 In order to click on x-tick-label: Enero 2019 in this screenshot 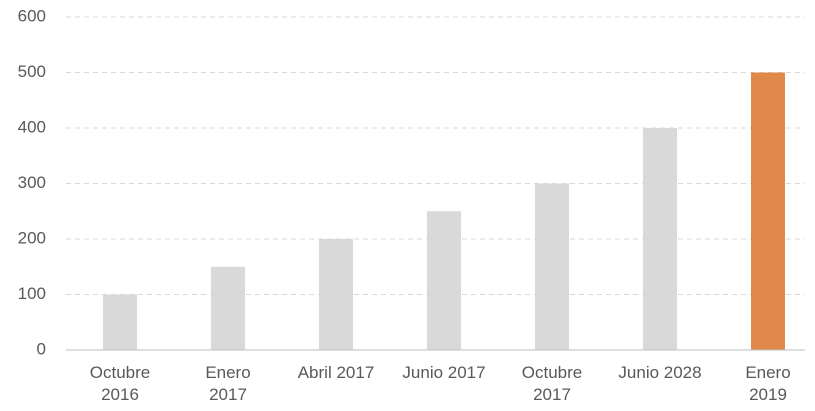, I will do `click(768, 383)`.